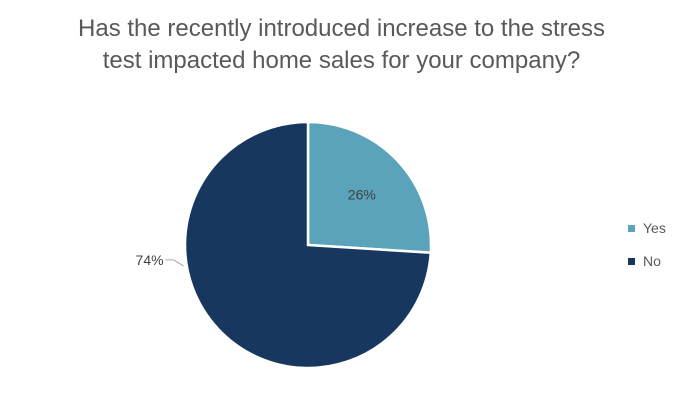 Image resolution: width=683 pixels, height=411 pixels. What do you see at coordinates (150, 260) in the screenshot?
I see `data-label-no: 74%` at bounding box center [150, 260].